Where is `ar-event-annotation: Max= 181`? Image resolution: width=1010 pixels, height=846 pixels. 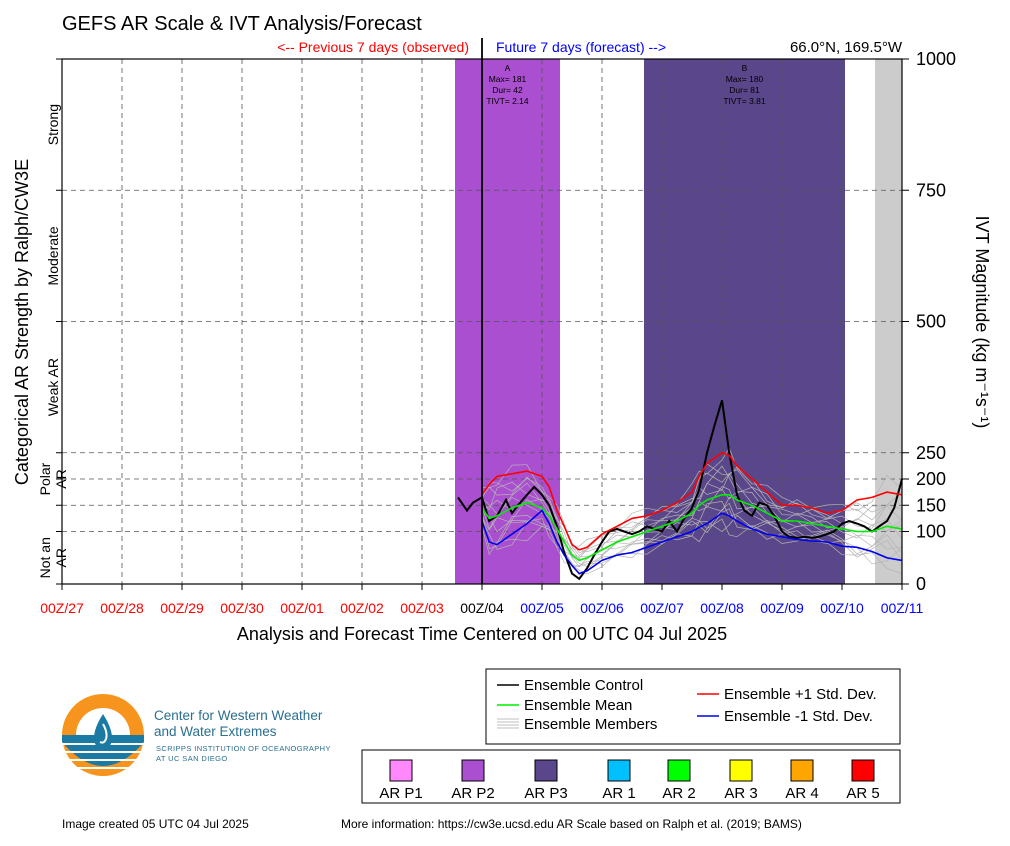
ar-event-annotation: Max= 181 is located at coordinates (508, 79).